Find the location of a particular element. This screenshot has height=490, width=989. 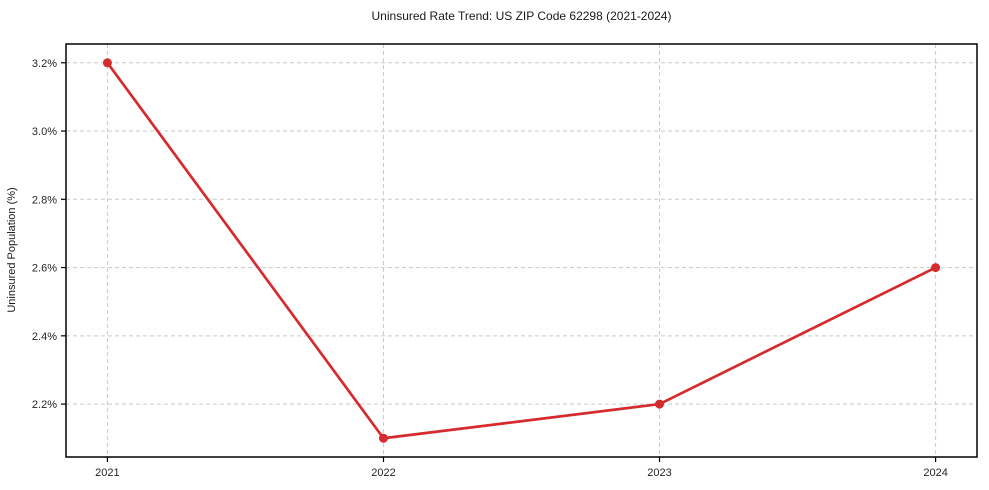

x-tick-label: 2022 is located at coordinates (383, 473).